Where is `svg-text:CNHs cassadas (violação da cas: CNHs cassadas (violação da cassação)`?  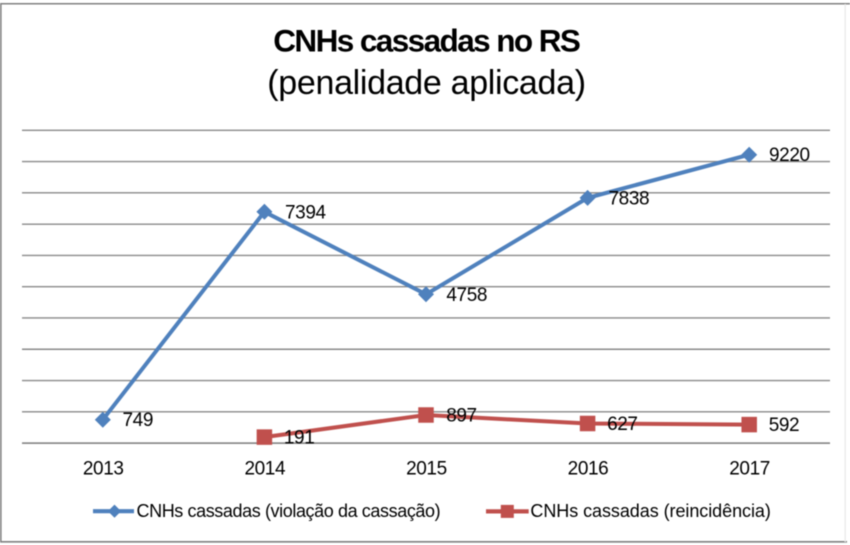
svg-text:CNHs cassadas (violação da cas: CNHs cassadas (violação da cassação) is located at coordinates (289, 511).